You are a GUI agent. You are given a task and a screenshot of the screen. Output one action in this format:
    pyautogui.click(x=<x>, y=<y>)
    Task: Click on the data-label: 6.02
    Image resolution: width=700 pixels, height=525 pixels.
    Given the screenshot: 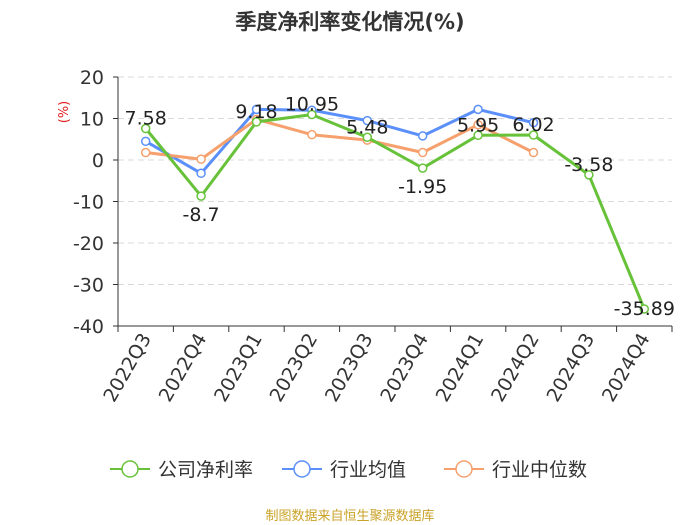 What is the action you would take?
    pyautogui.click(x=533, y=125)
    